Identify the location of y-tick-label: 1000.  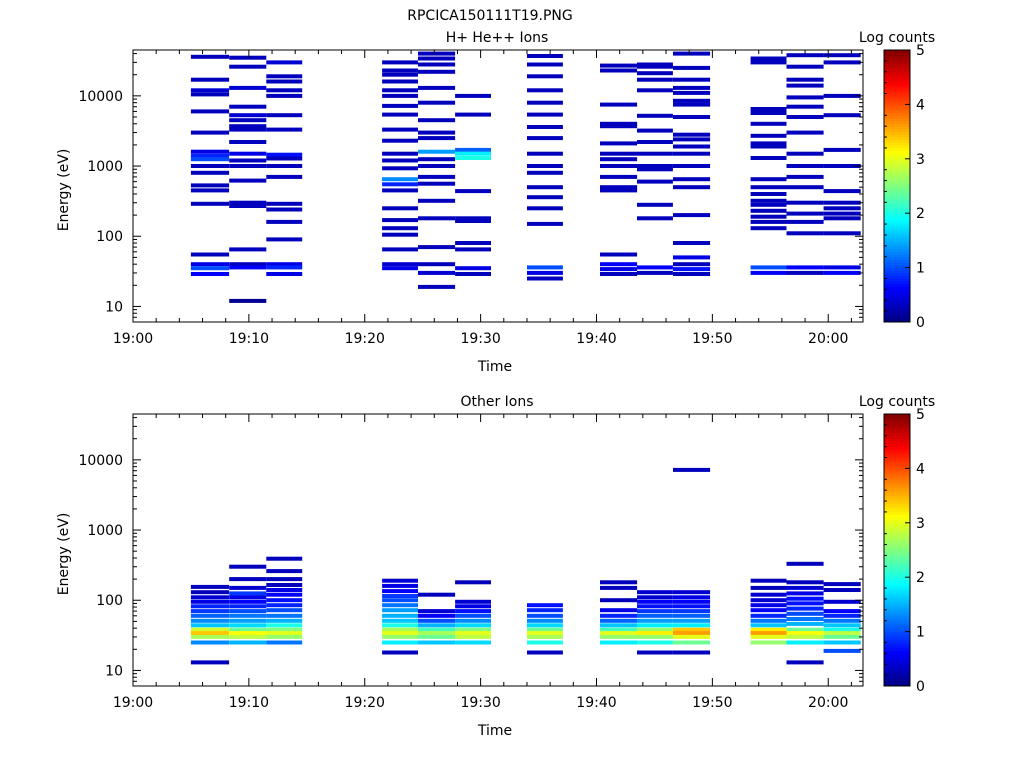
(105, 531).